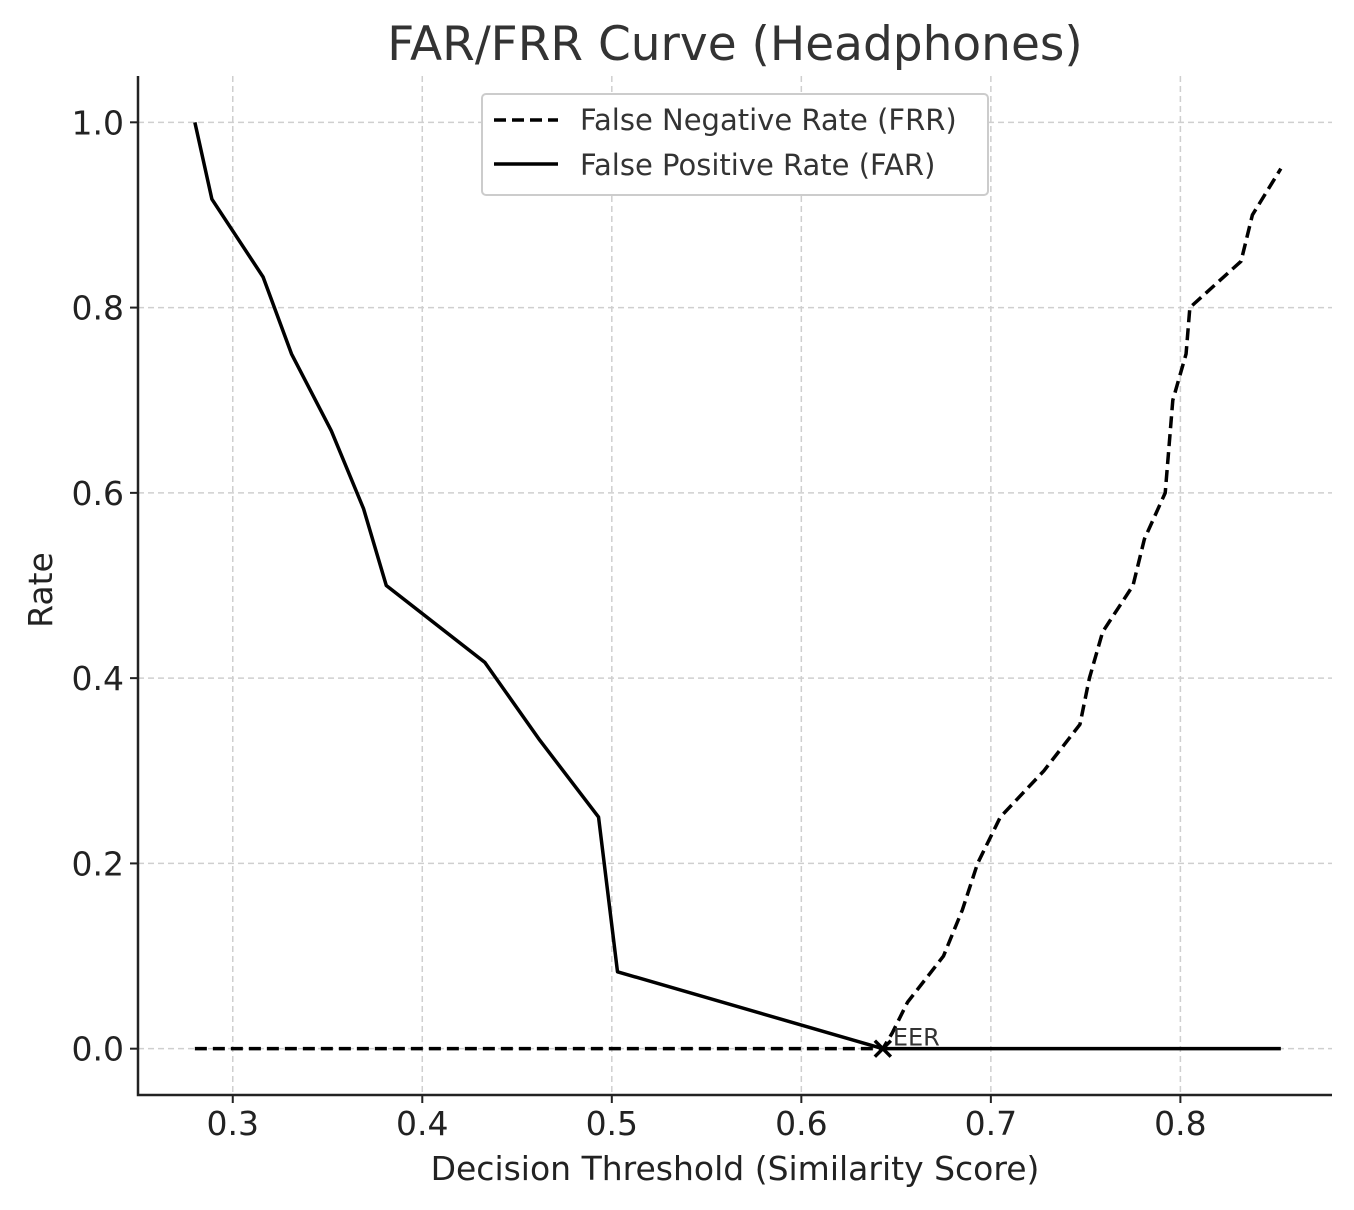 The height and width of the screenshot is (1210, 1354). What do you see at coordinates (98, 493) in the screenshot?
I see `y-tick-label: 0.6` at bounding box center [98, 493].